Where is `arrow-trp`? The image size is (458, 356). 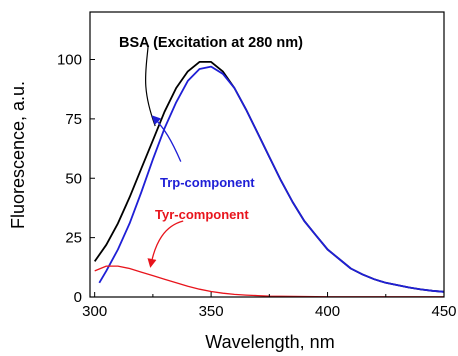
arrow-trp is located at coordinates (166, 138).